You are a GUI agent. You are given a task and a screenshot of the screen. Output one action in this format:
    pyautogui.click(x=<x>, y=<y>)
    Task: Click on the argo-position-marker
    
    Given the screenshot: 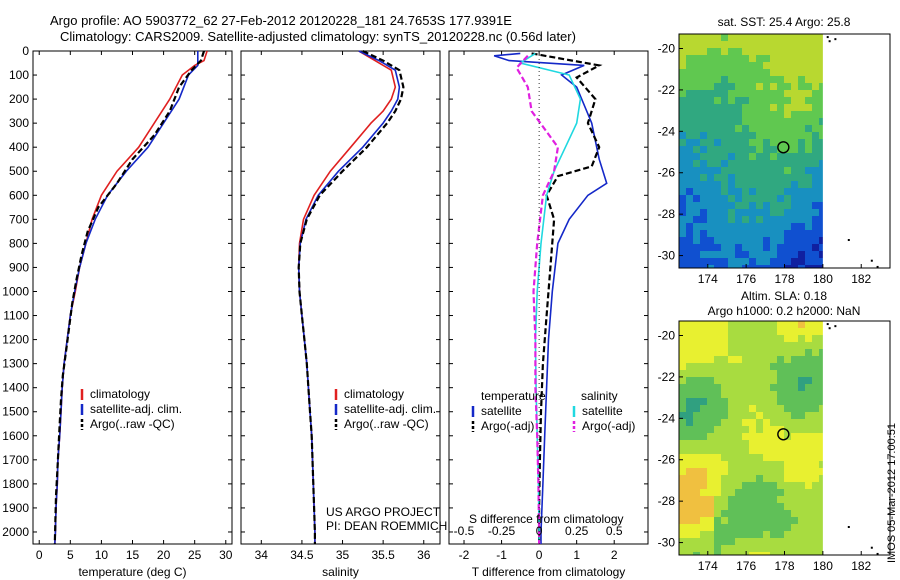 What is the action you would take?
    pyautogui.click(x=783, y=434)
    